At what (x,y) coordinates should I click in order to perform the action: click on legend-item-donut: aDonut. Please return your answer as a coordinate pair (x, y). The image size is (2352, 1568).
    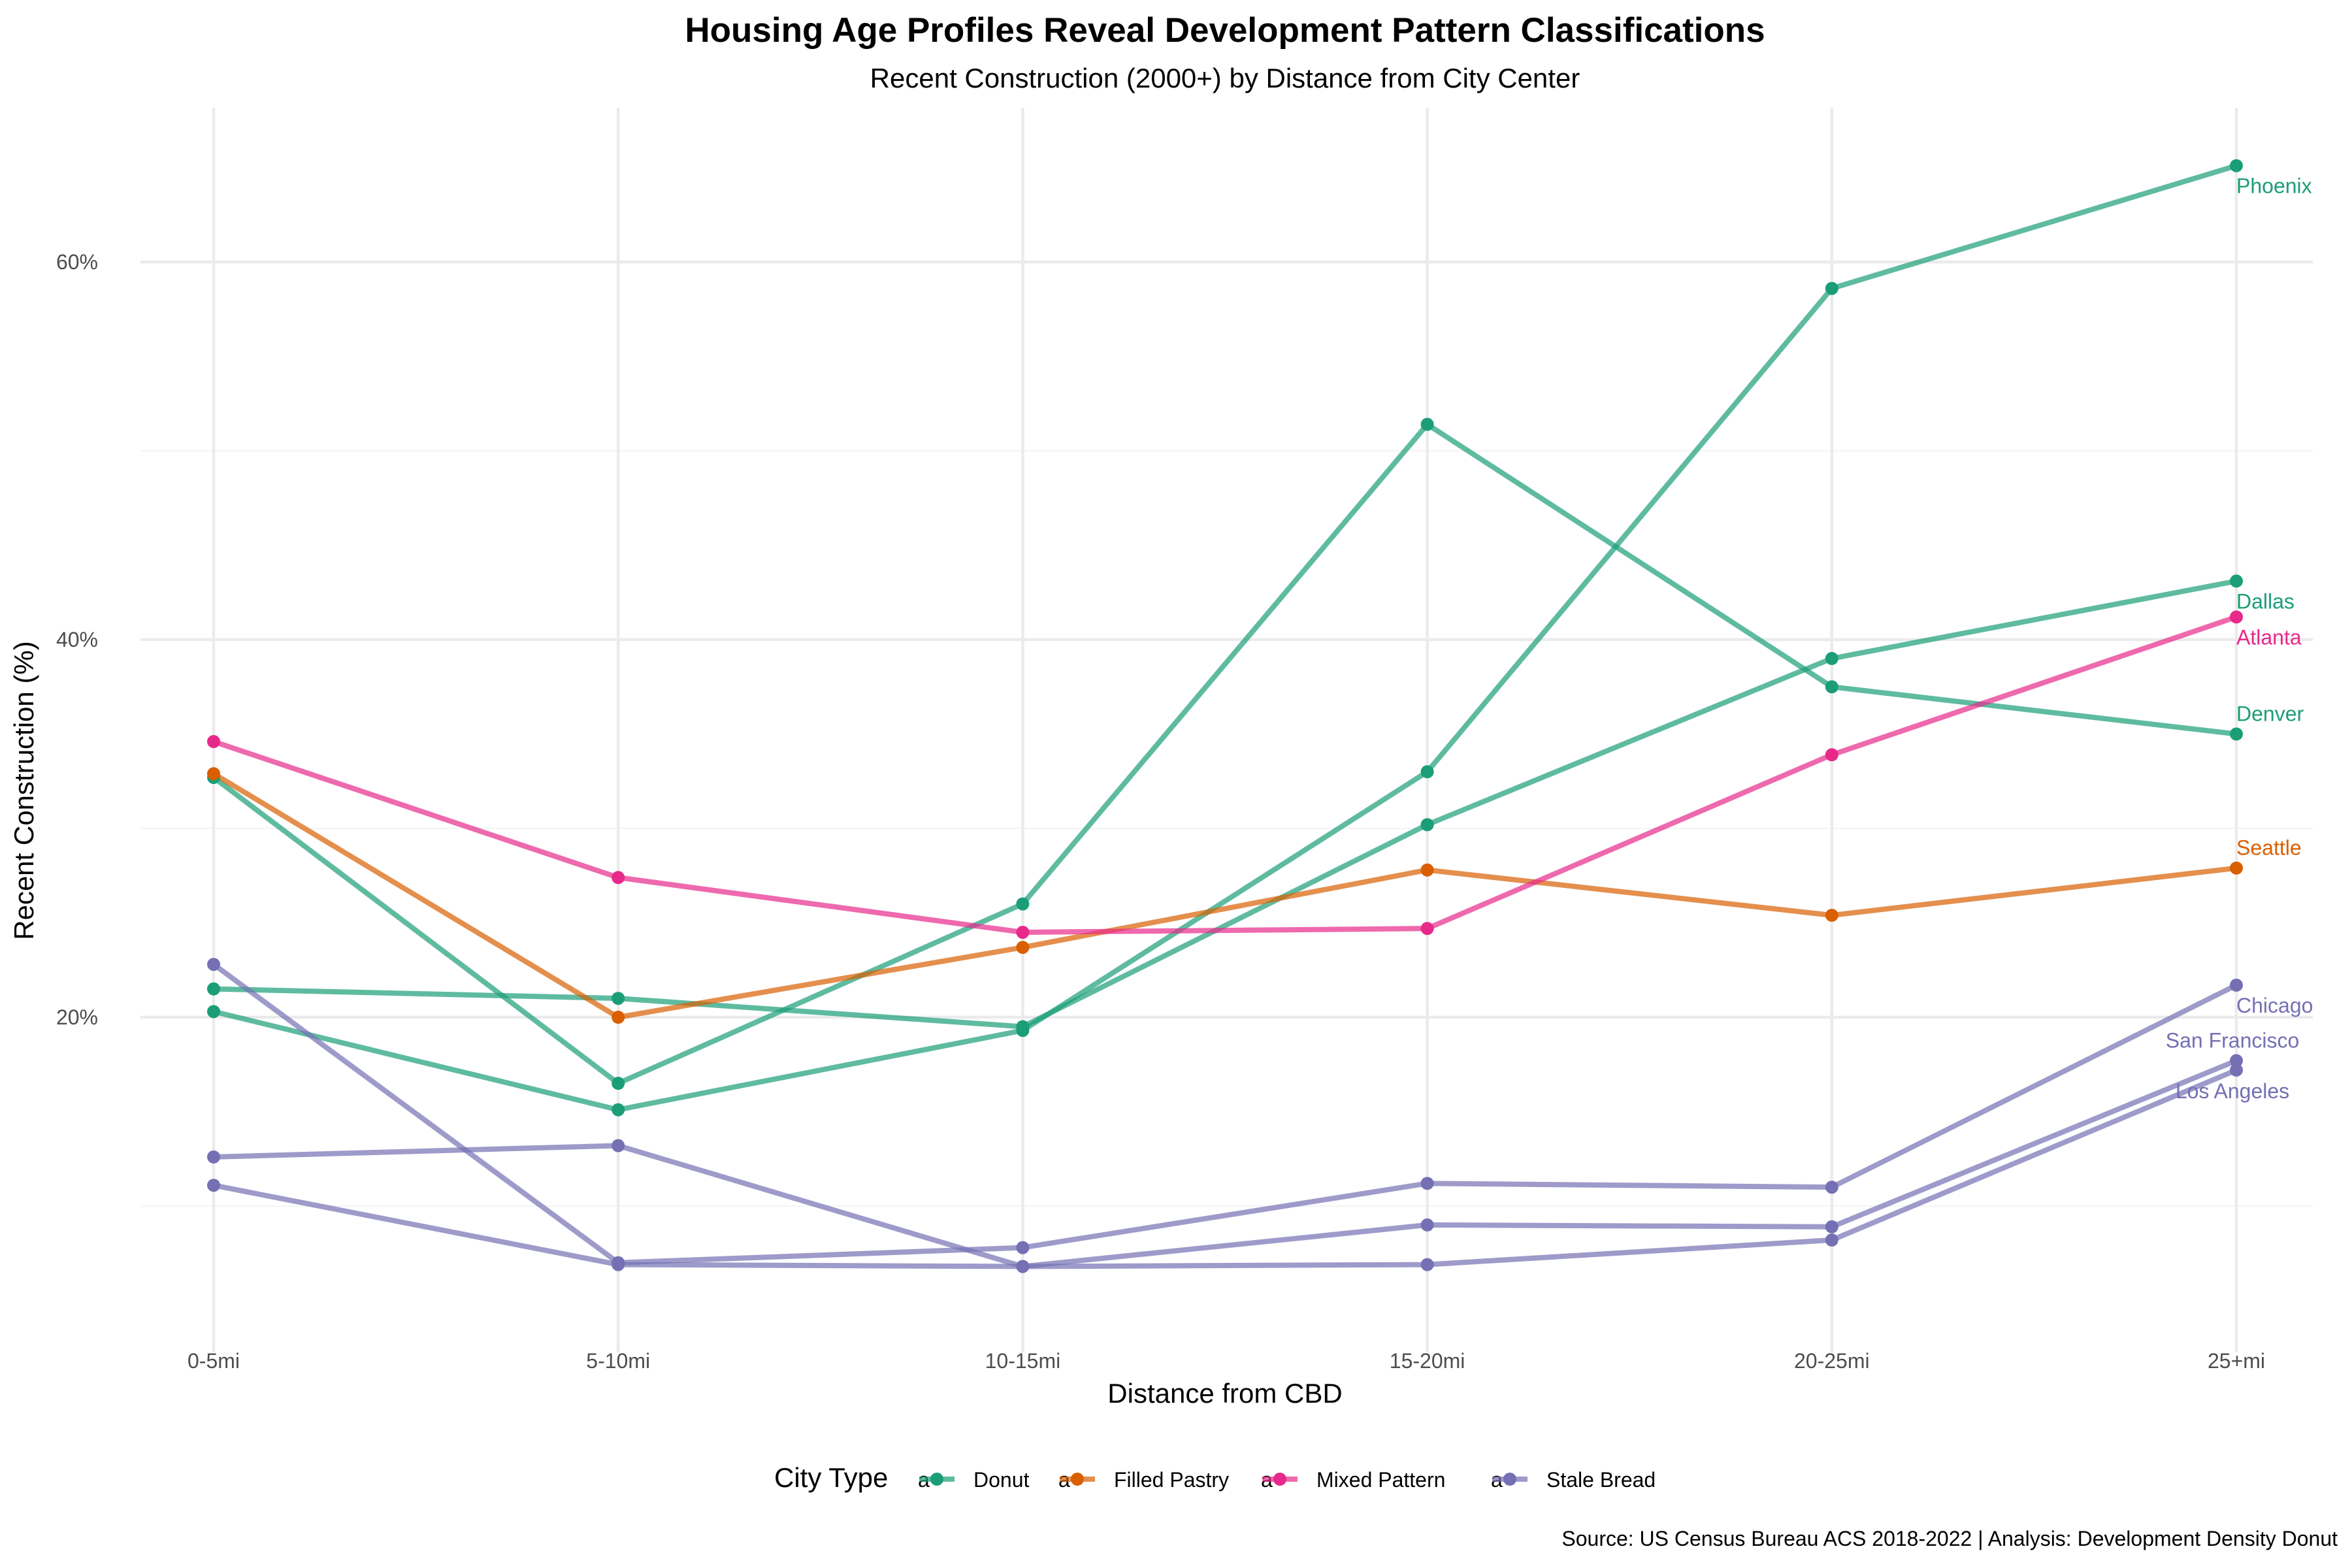
    Looking at the image, I should click on (974, 1480).